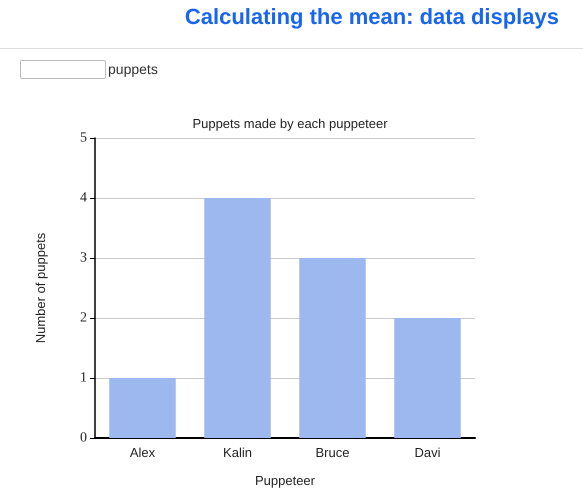 Image resolution: width=583 pixels, height=503 pixels. I want to click on x-tick-label: Kalin, so click(237, 452).